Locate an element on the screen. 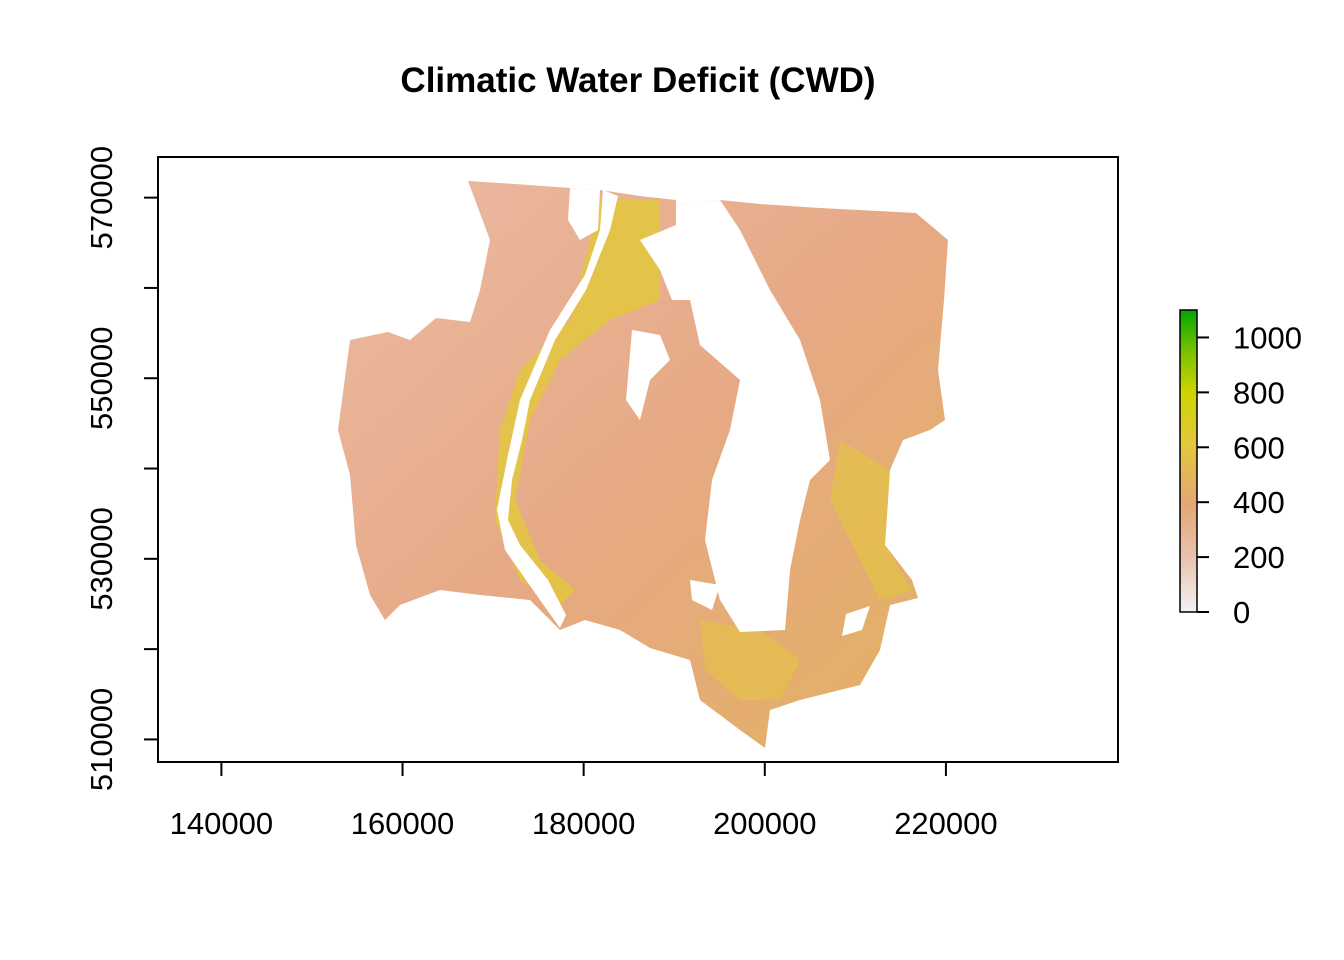 The image size is (1344, 960). y-tick-label: 550000 is located at coordinates (101, 378).